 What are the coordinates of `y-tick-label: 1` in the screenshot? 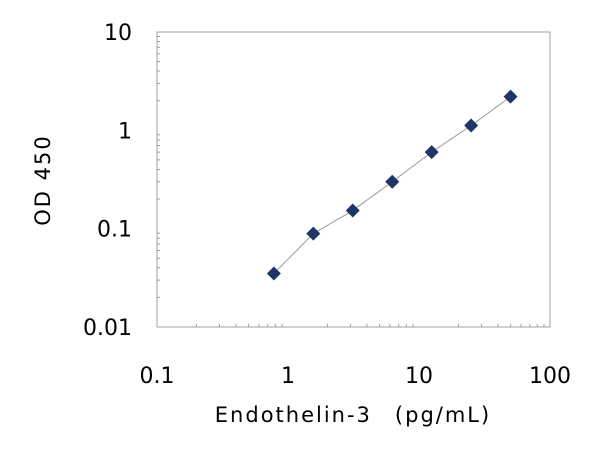 It's located at (125, 131).